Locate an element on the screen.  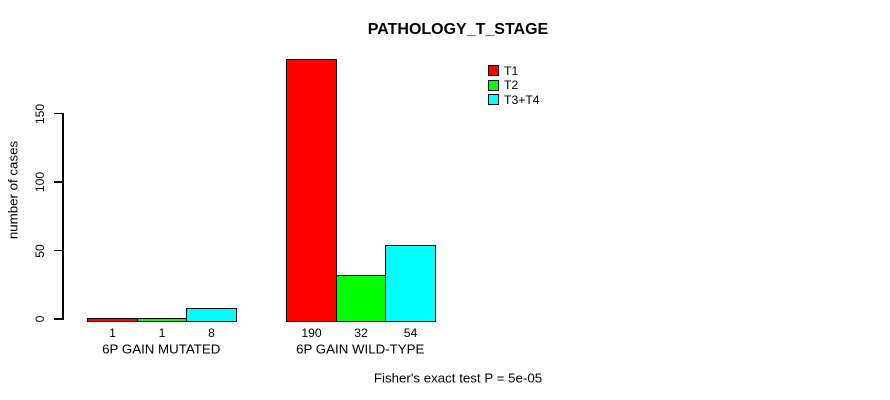
bar-value-label: 8 is located at coordinates (211, 333).